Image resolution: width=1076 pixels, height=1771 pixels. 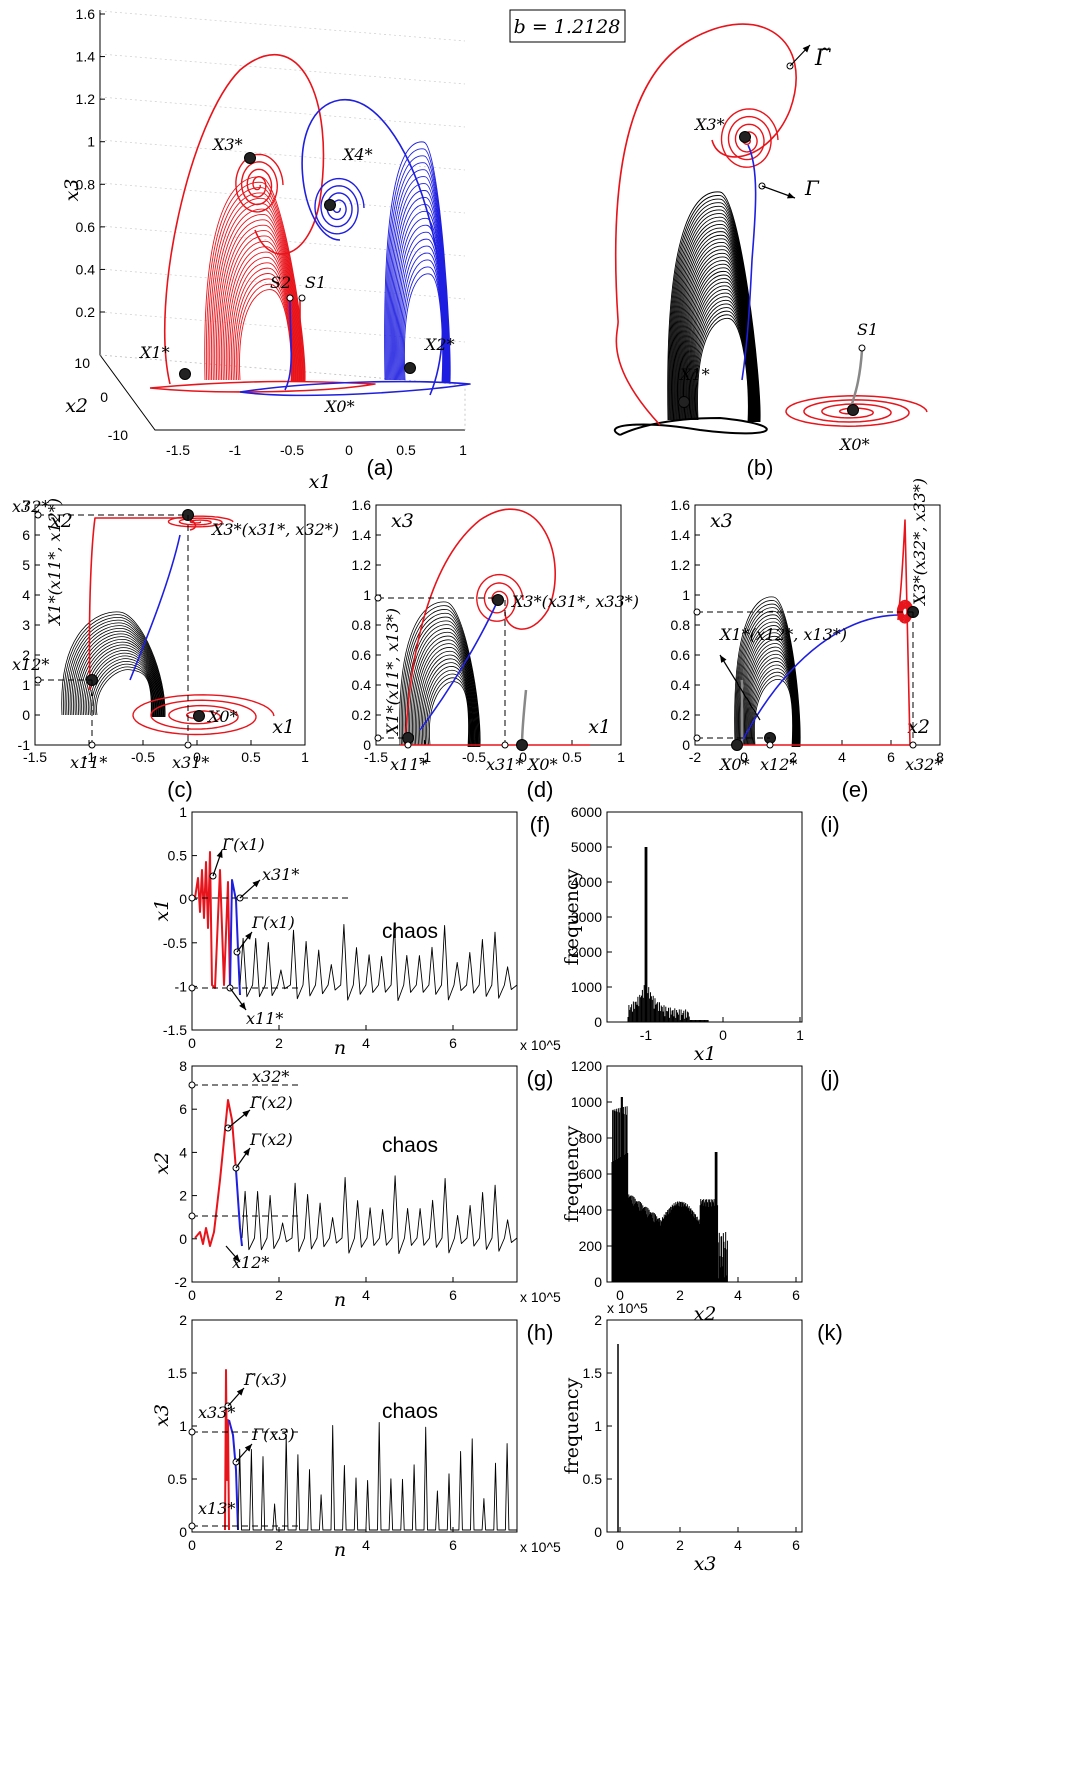 I want to click on y-tick-label: 1.6, so click(x=681, y=505).